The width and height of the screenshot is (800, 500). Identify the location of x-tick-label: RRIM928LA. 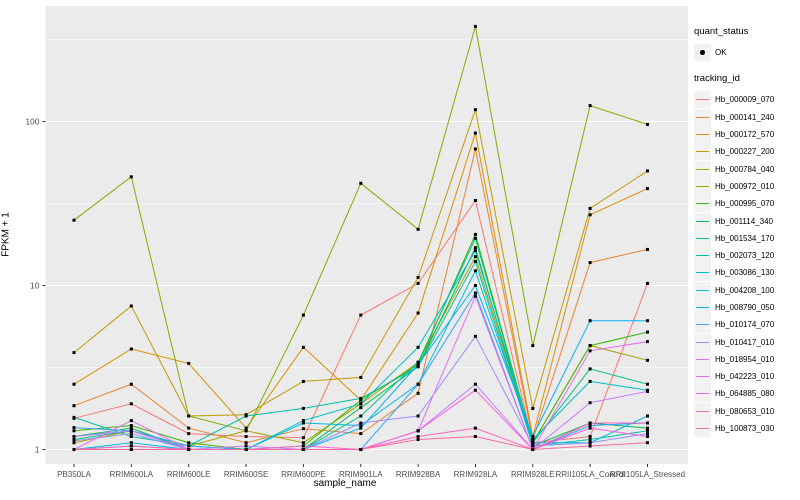
(476, 474).